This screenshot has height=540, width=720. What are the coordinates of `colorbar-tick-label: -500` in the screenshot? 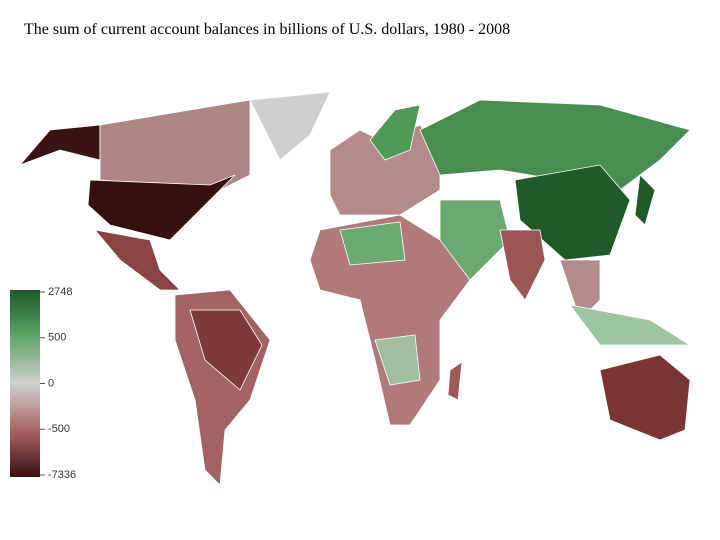 It's located at (59, 429).